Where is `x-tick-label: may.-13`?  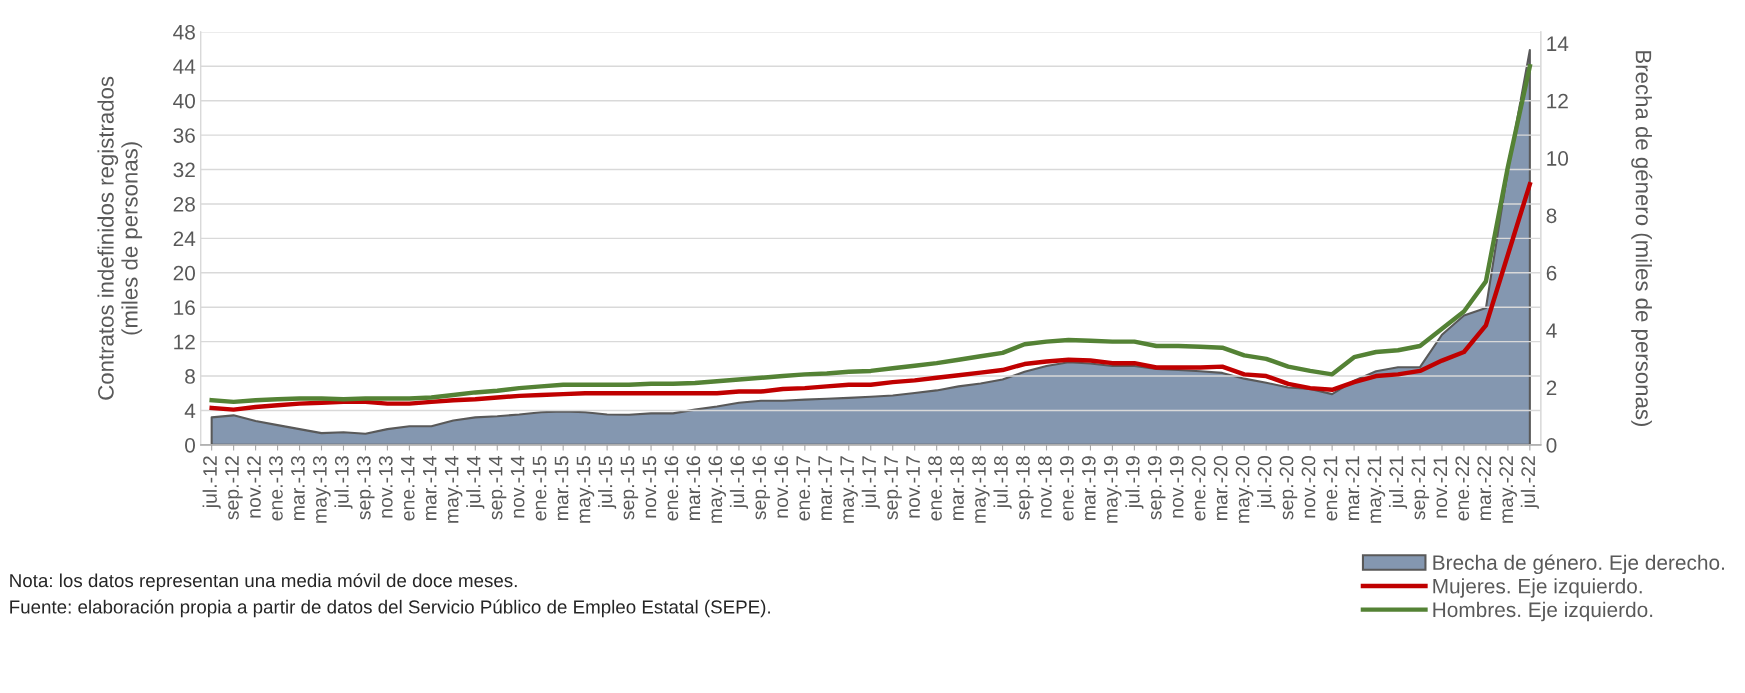
x-tick-label: may.-13 is located at coordinates (321, 489).